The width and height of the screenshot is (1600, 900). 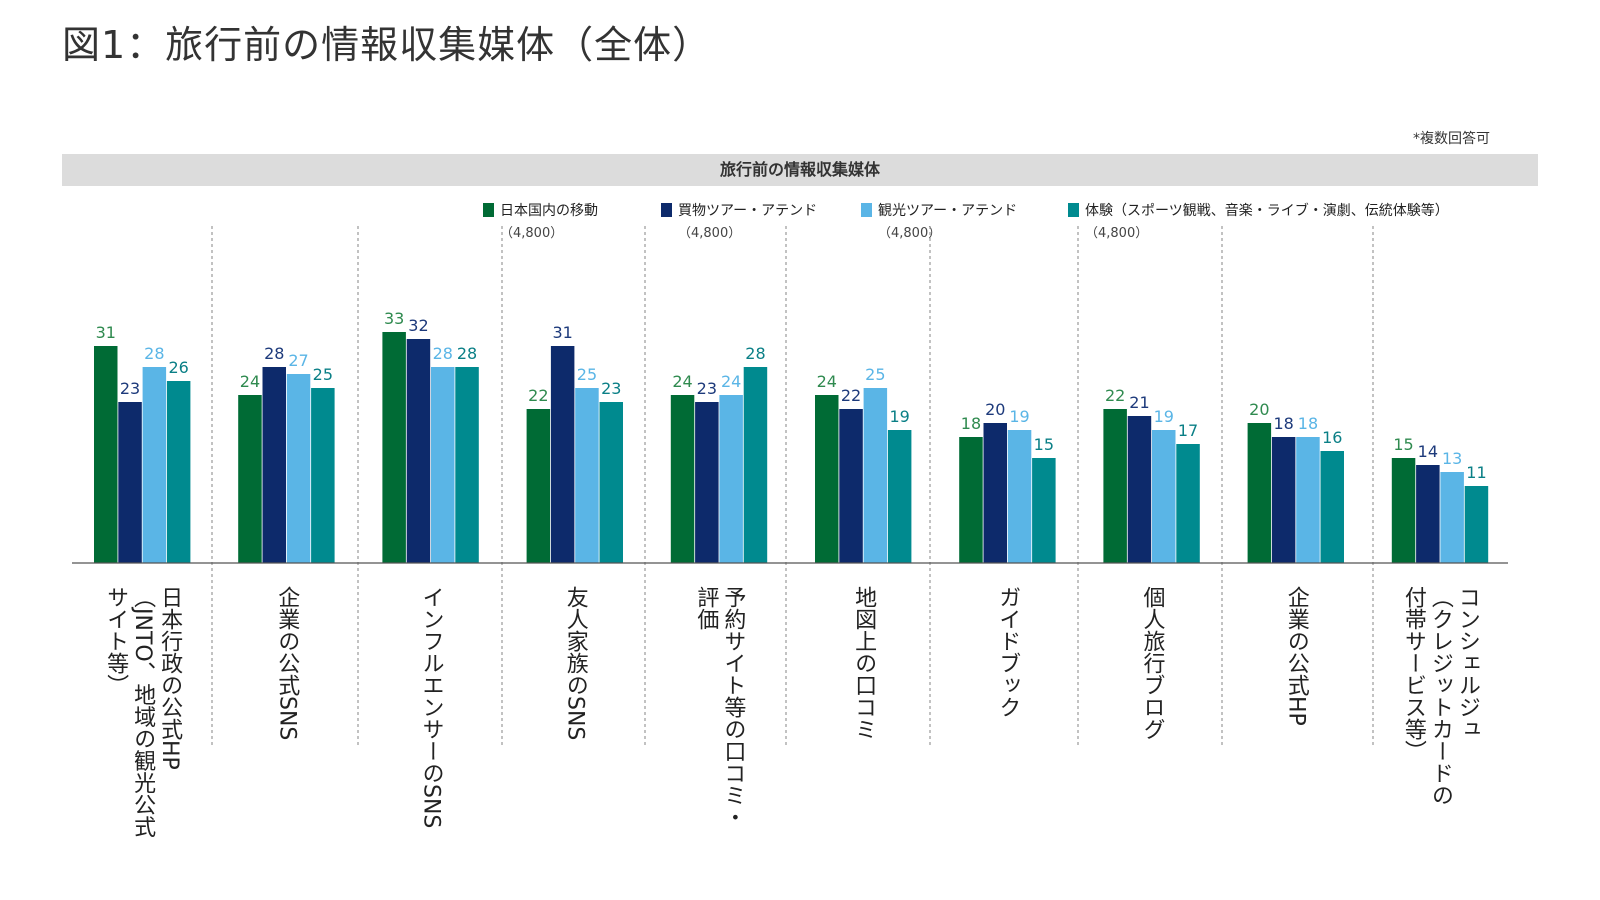 I want to click on legend-swatch-experience, so click(x=1073, y=210).